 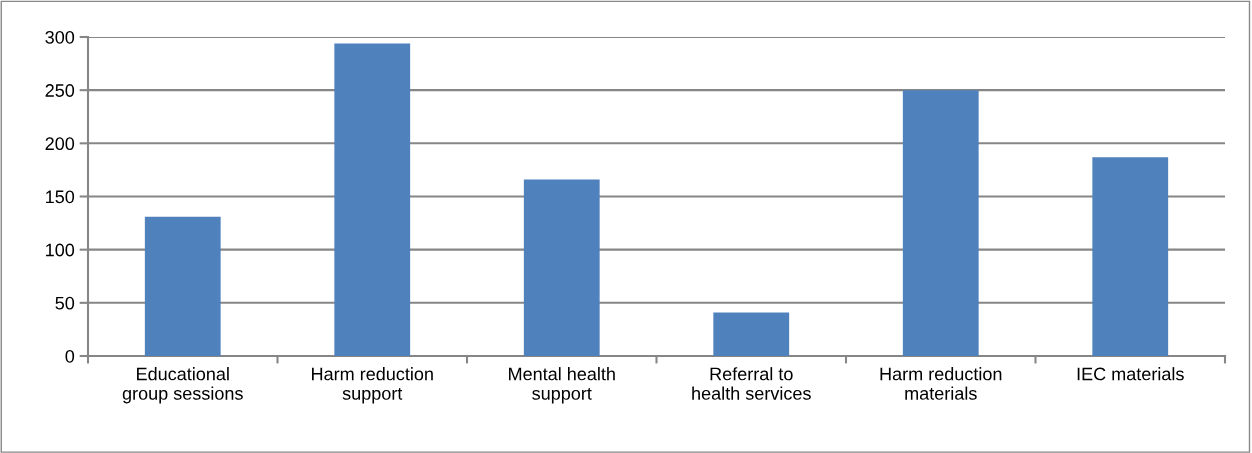 I want to click on y-tick-label: 250, so click(x=60, y=90).